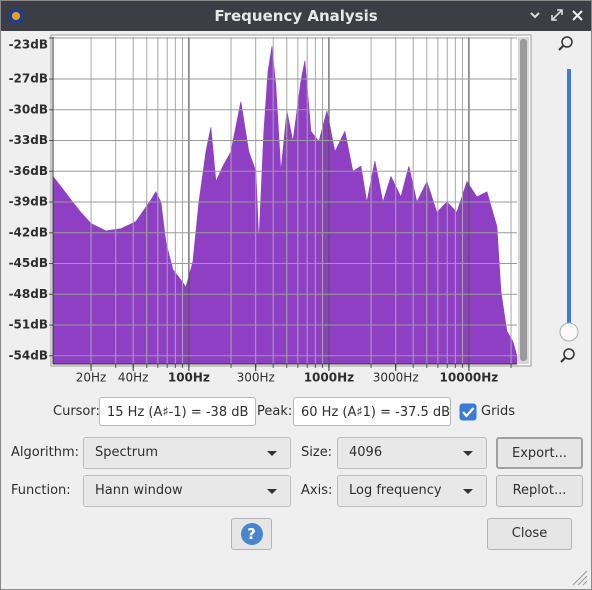 This screenshot has height=590, width=592. I want to click on zoom-out-handle, so click(563, 360).